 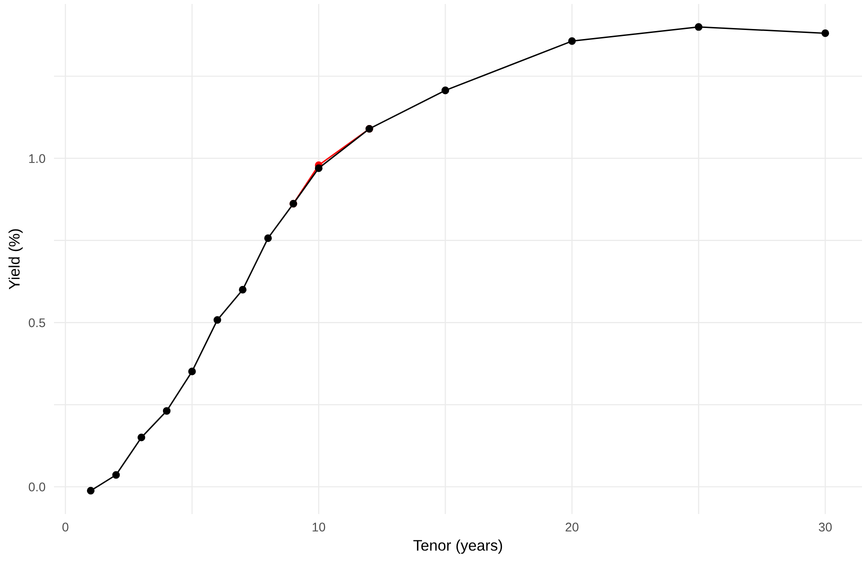 What do you see at coordinates (457, 547) in the screenshot?
I see `x-axis-title: Tenor (years)` at bounding box center [457, 547].